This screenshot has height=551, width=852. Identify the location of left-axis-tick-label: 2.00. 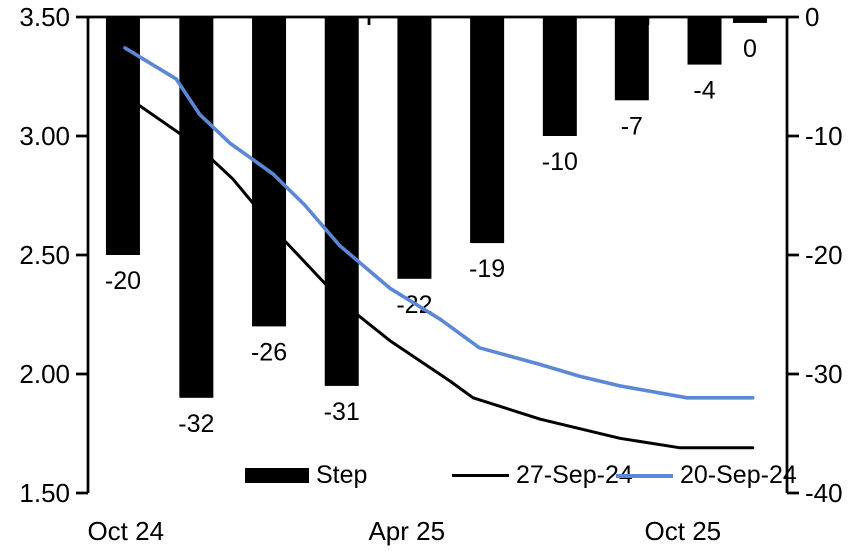
(44, 374).